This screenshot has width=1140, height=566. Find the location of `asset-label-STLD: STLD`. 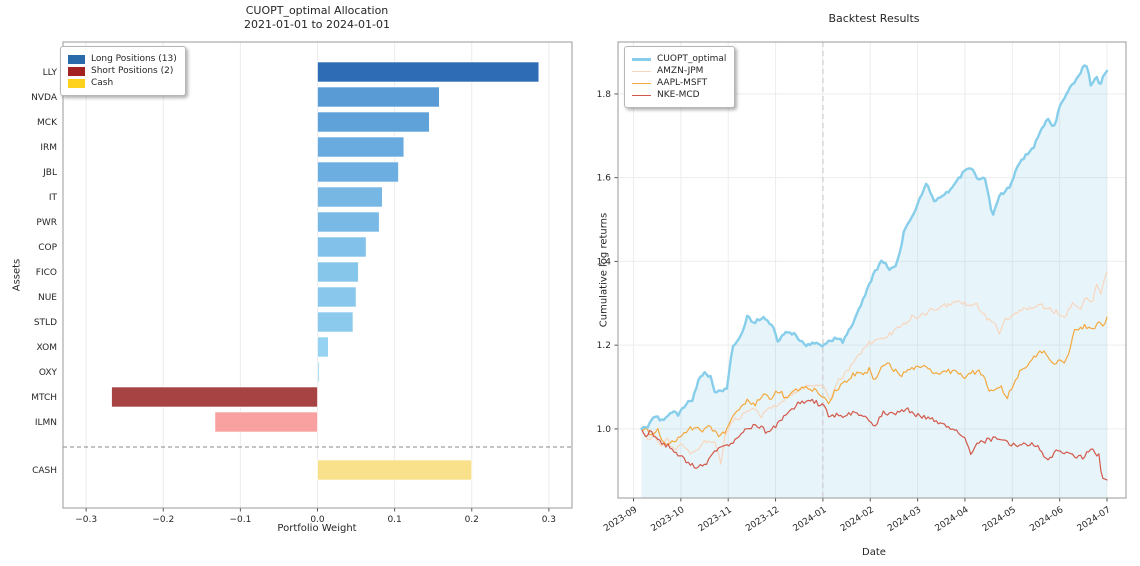

asset-label-STLD: STLD is located at coordinates (45, 323).